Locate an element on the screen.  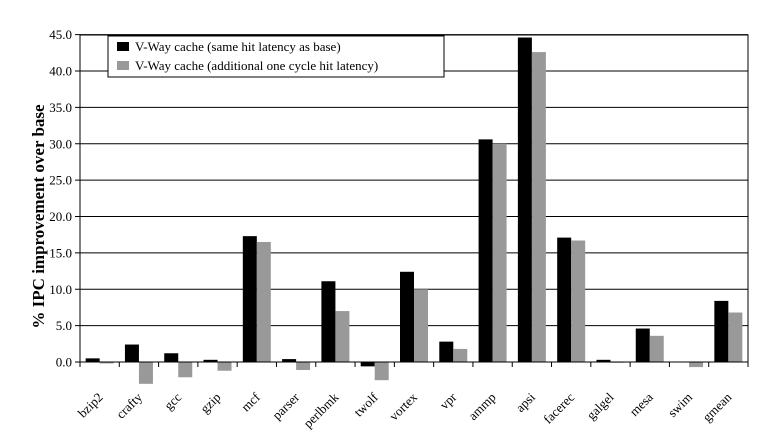
x-category-label-apsi: apsi is located at coordinates (526, 402).